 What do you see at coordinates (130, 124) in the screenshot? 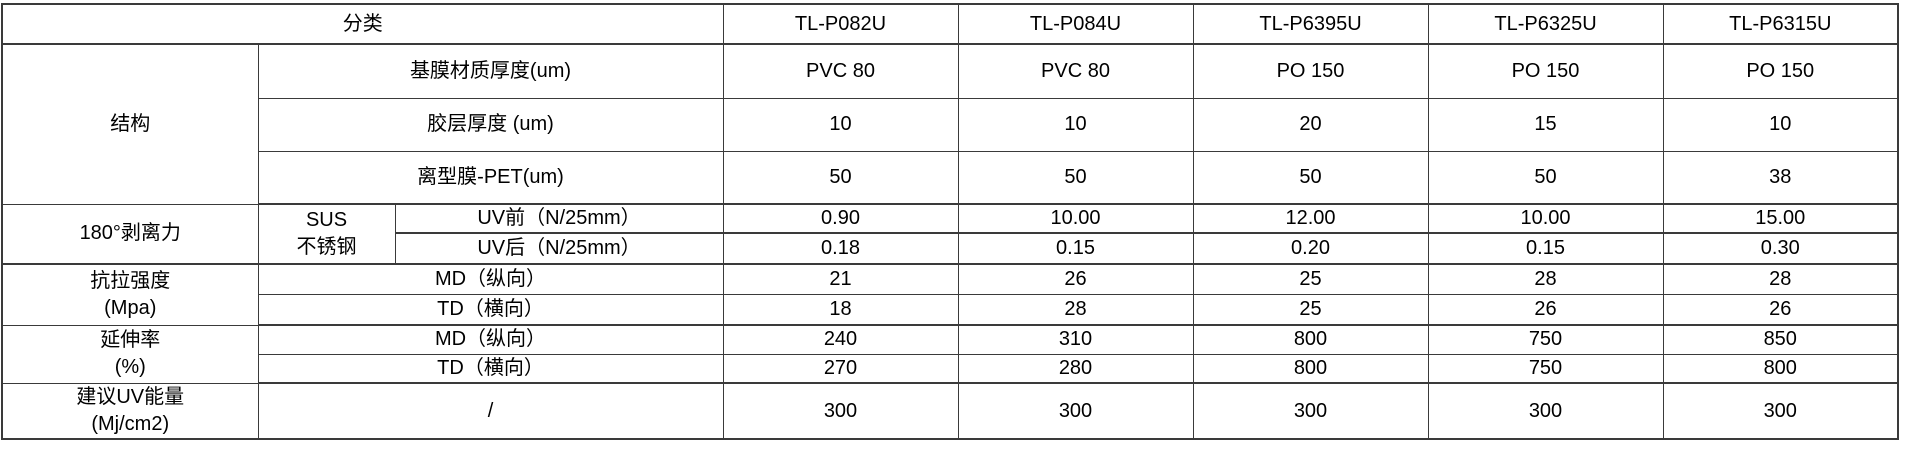
I see `structure-group-cell: 结构` at bounding box center [130, 124].